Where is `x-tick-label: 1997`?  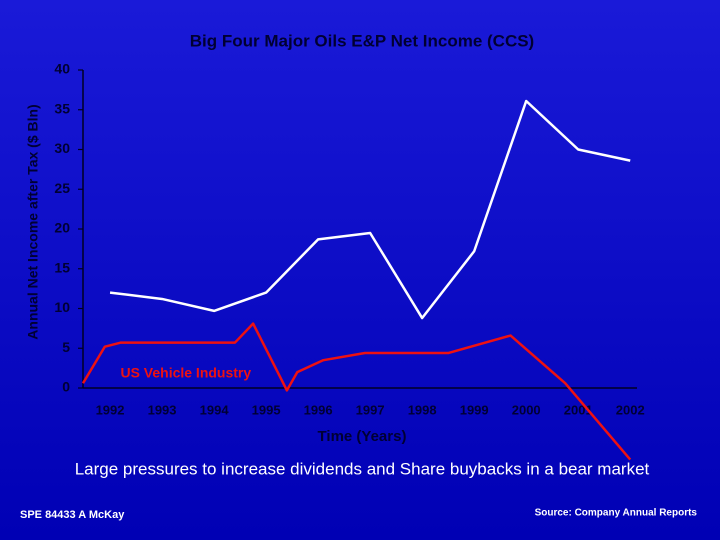 x-tick-label: 1997 is located at coordinates (370, 409).